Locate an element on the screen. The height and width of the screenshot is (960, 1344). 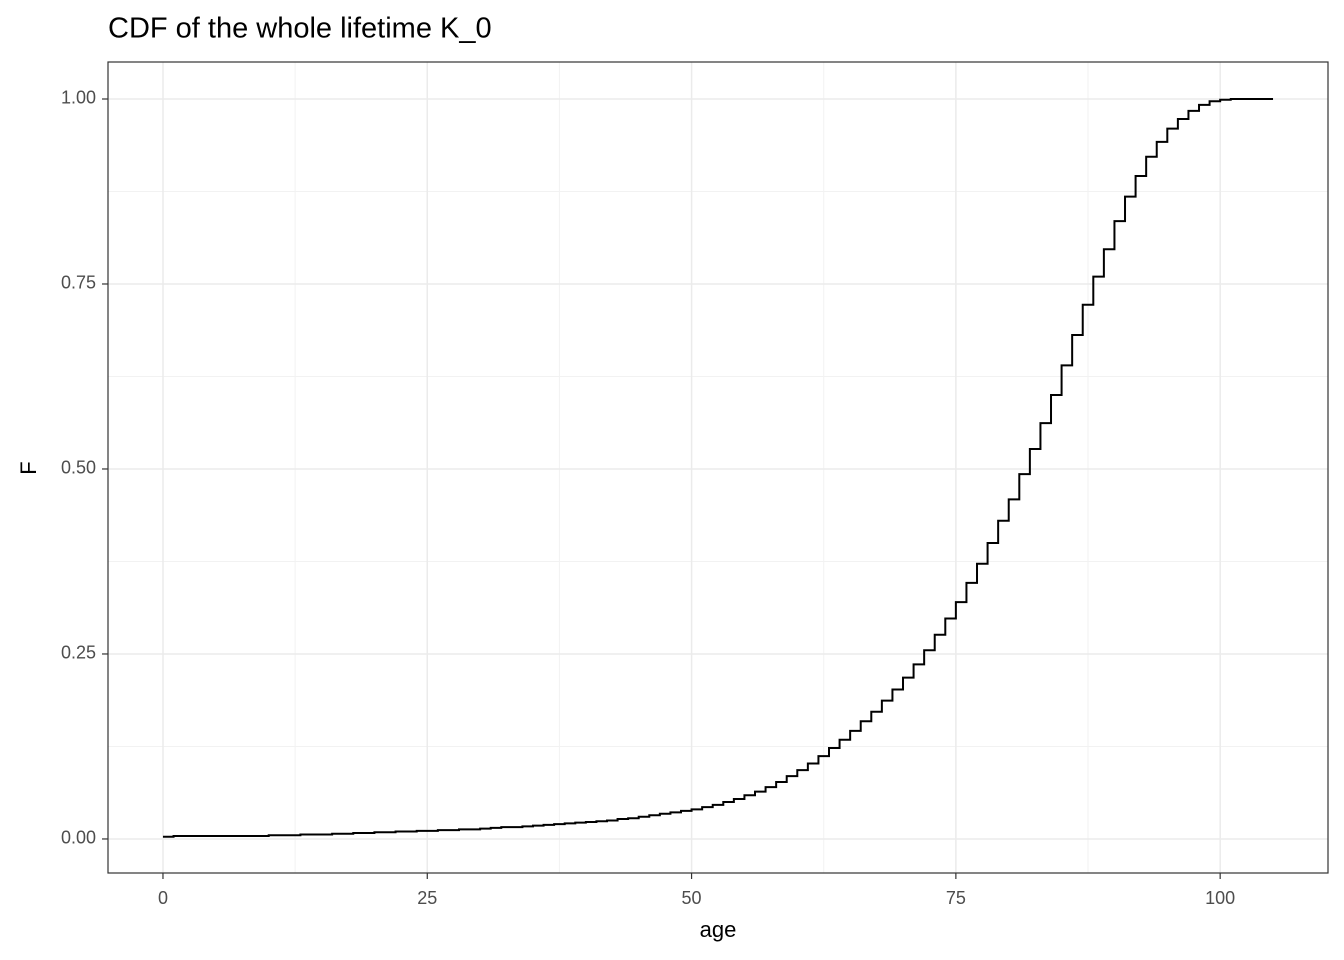
chart-title: CDF of the whole lifetime K_0 is located at coordinates (300, 29).